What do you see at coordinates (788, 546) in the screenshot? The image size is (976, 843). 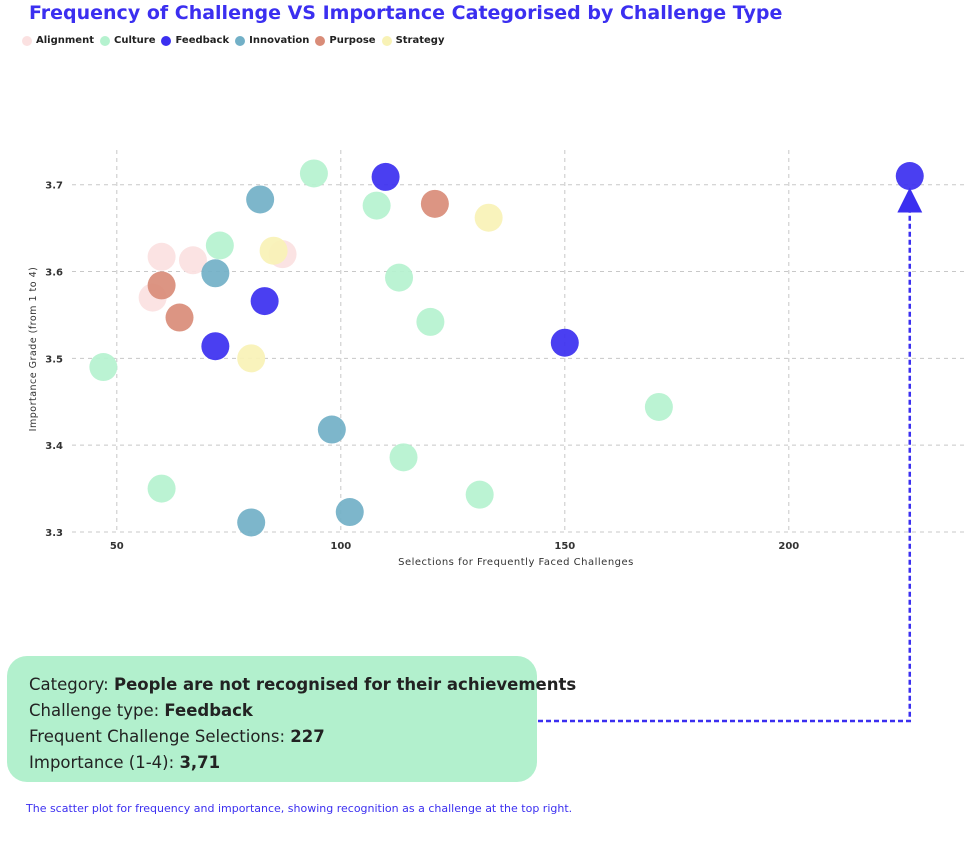 I see `x-tick-label: 200` at bounding box center [788, 546].